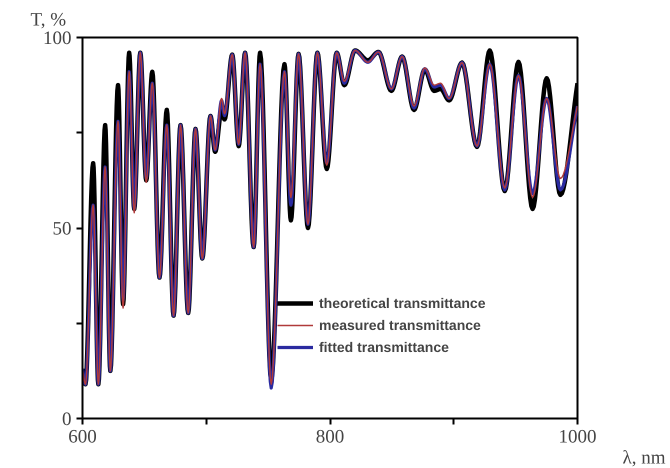  Describe the element at coordinates (384, 347) in the screenshot. I see `legend-label: fitted transmittance` at that location.